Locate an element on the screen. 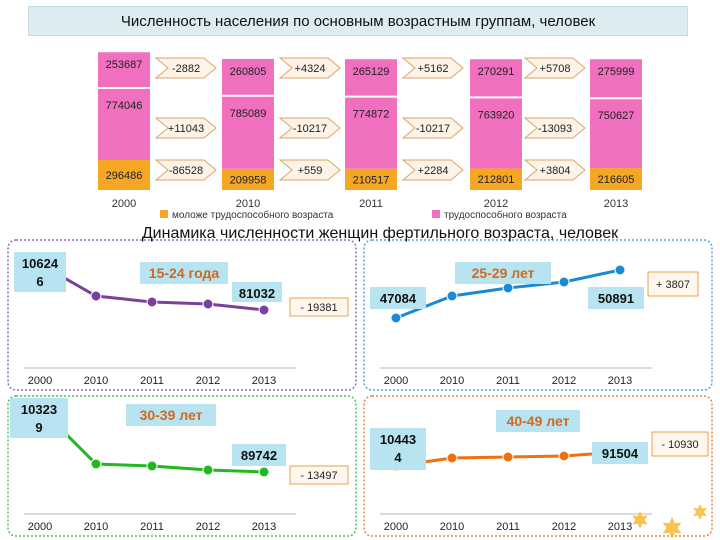  label-young-2012: 212801 is located at coordinates (496, 180).